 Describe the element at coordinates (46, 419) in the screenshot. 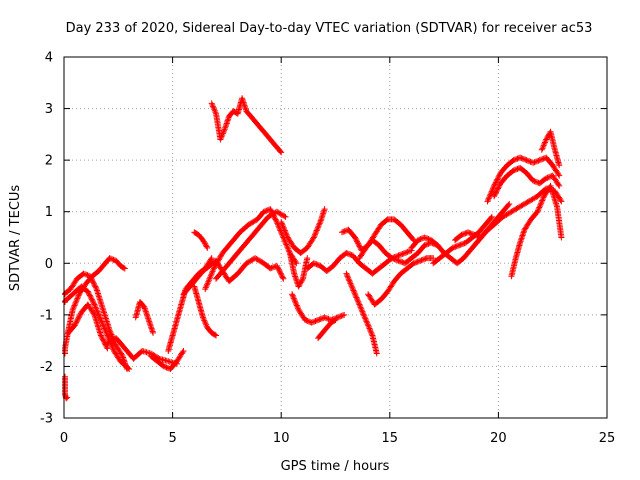

I see `y-tick-label: -3` at that location.